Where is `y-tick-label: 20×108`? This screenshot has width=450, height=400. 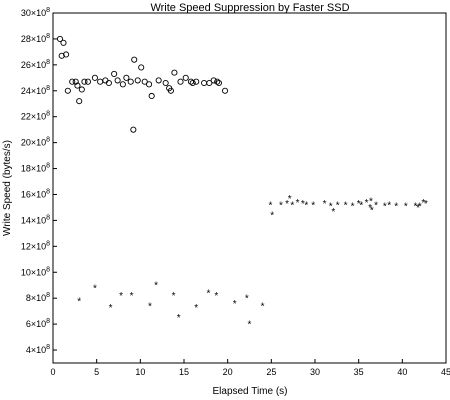
y-tick-label: 20×108 is located at coordinates (35, 142).